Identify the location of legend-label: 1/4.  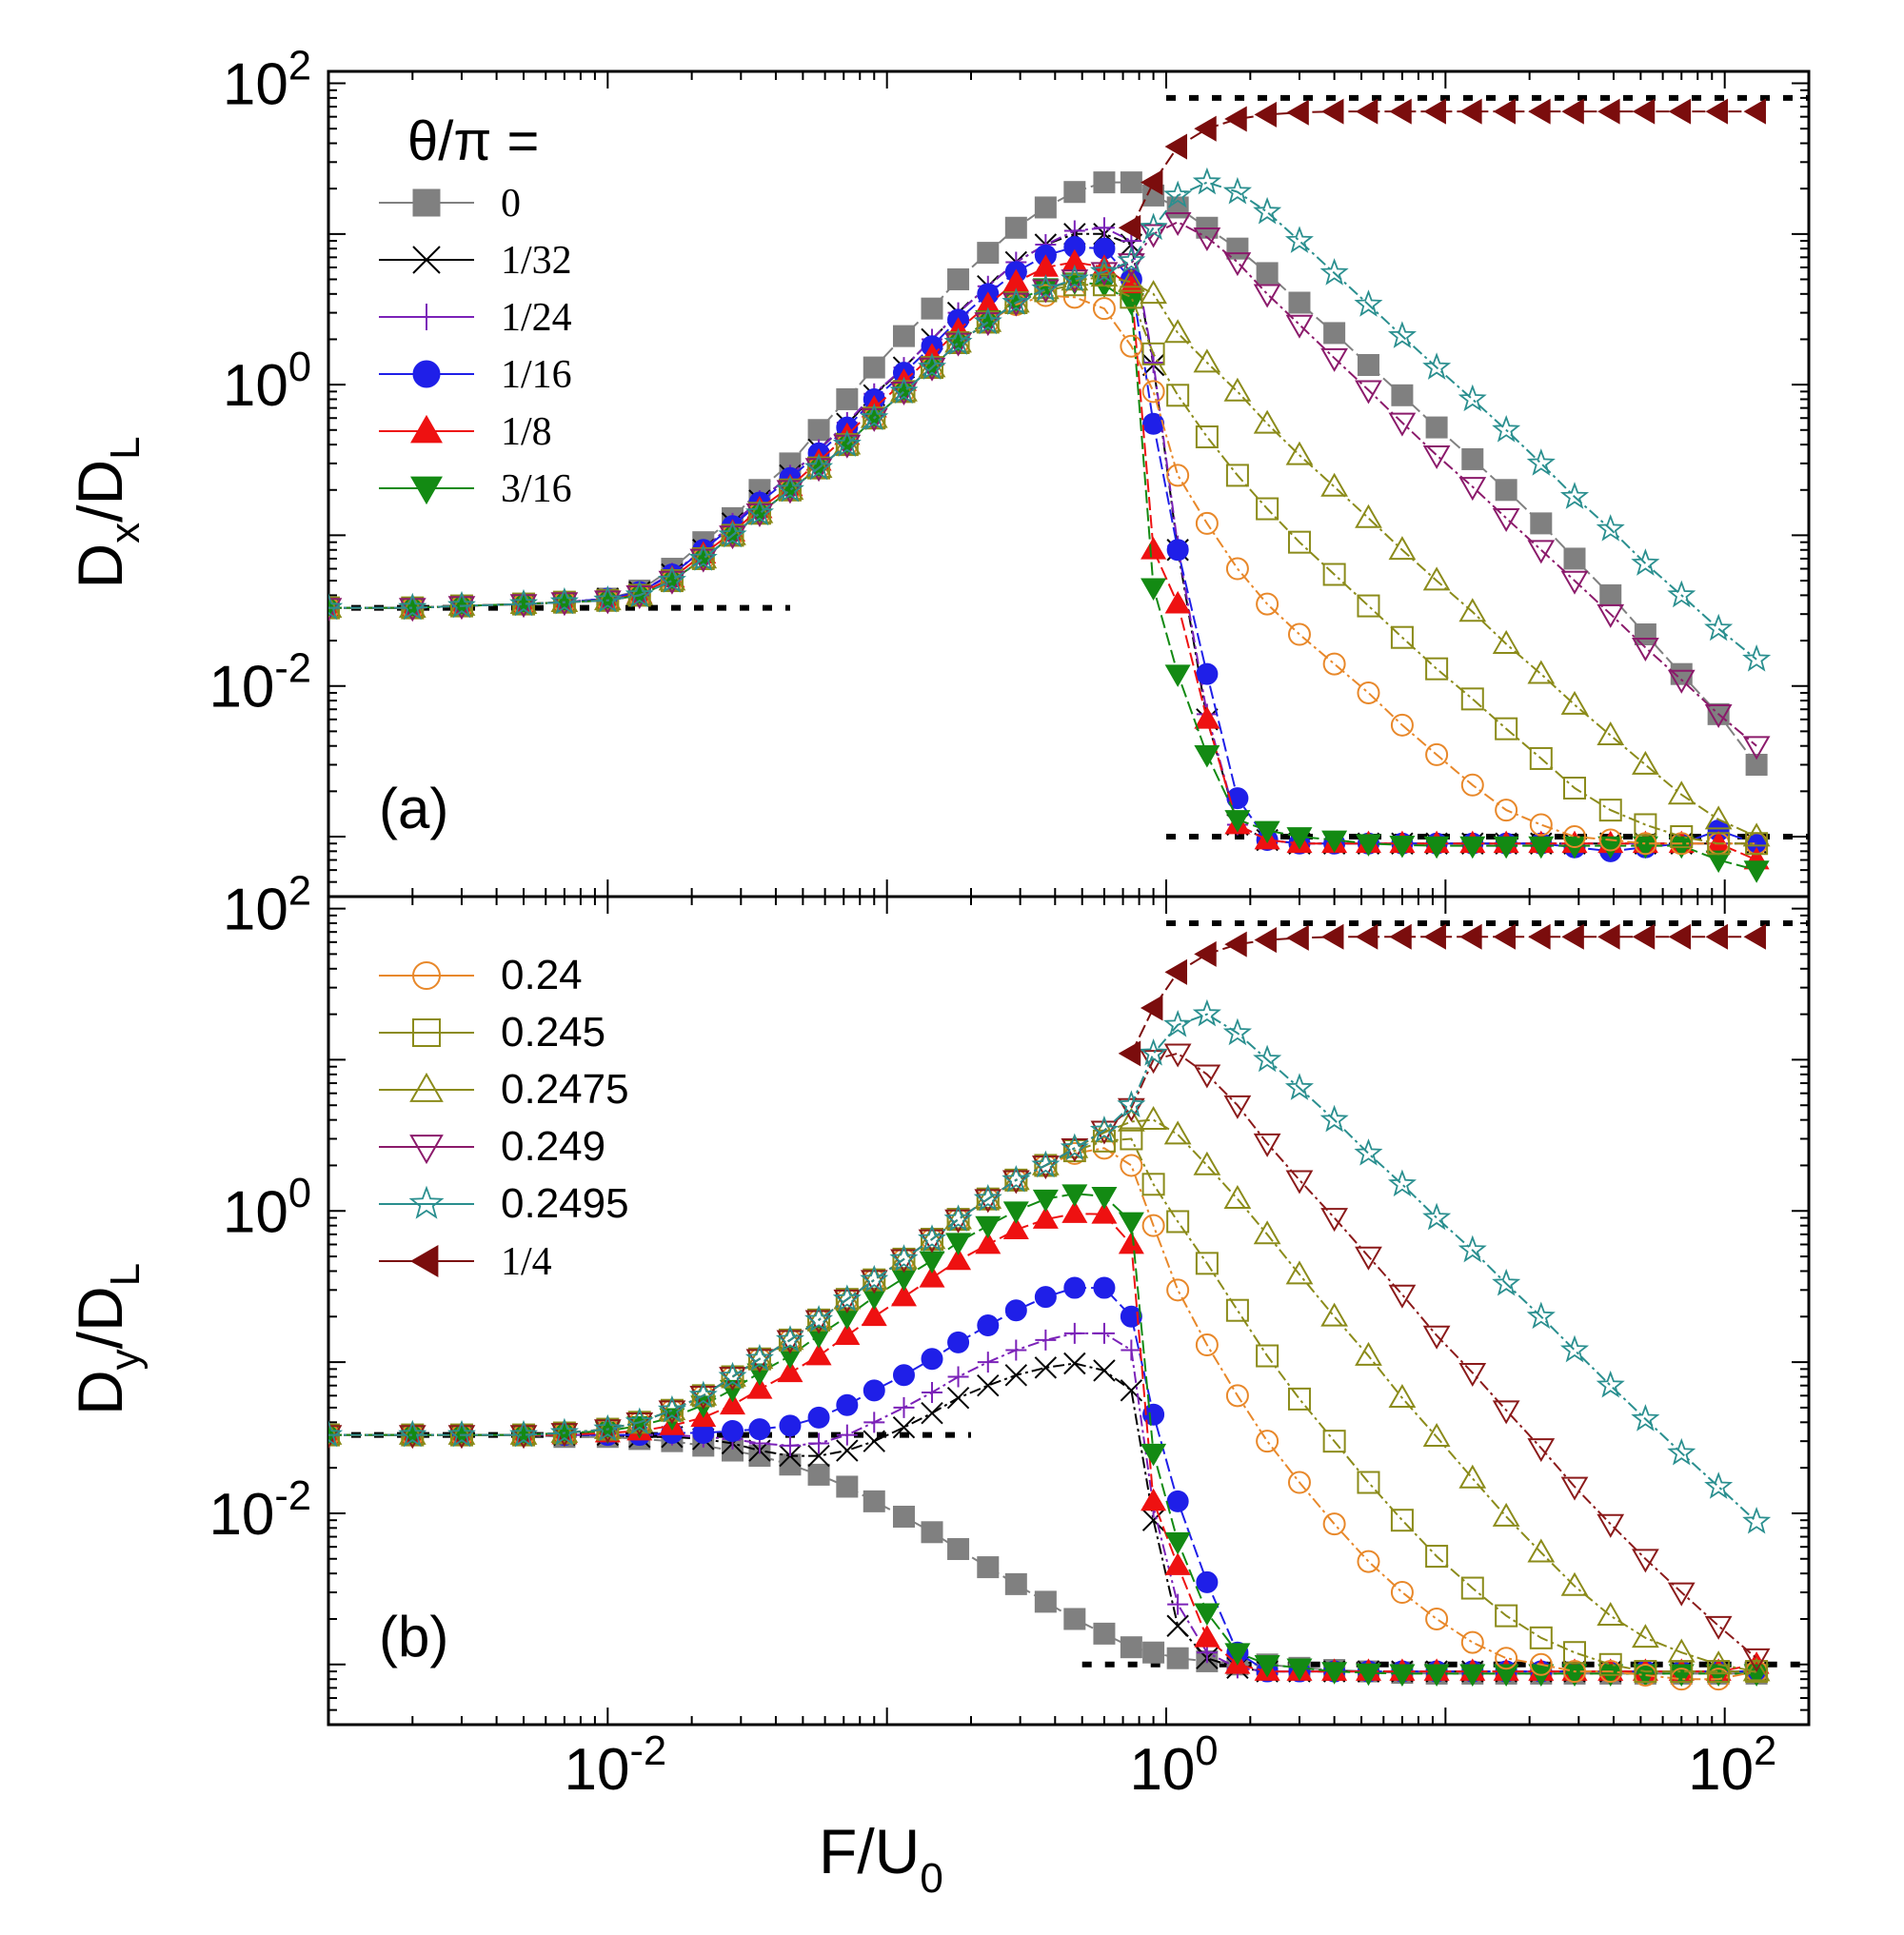
(526, 1262).